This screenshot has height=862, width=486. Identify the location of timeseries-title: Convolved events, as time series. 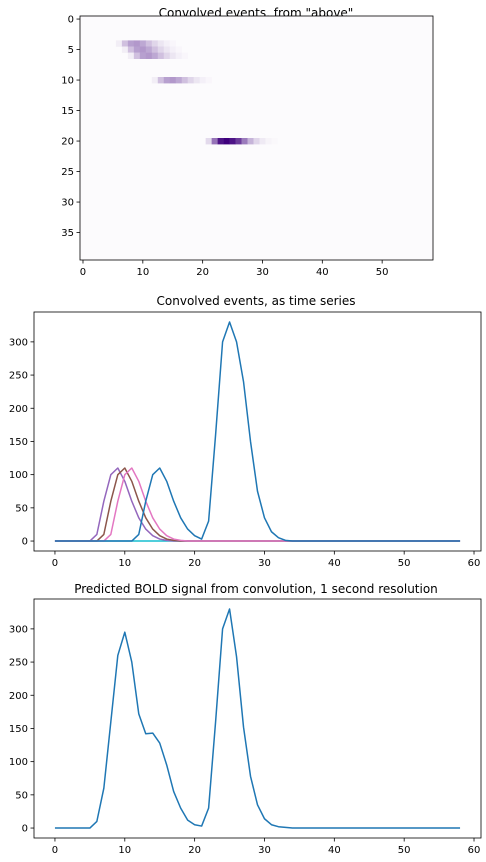
(256, 301).